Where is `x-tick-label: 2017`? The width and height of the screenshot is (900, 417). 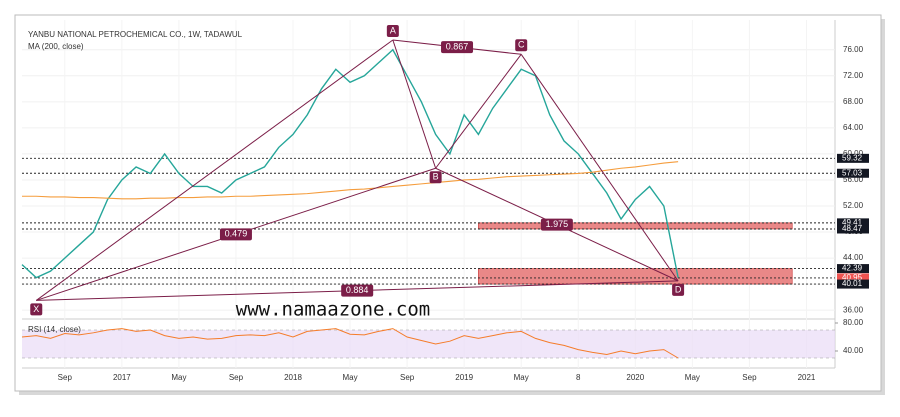 x-tick-label: 2017 is located at coordinates (122, 377).